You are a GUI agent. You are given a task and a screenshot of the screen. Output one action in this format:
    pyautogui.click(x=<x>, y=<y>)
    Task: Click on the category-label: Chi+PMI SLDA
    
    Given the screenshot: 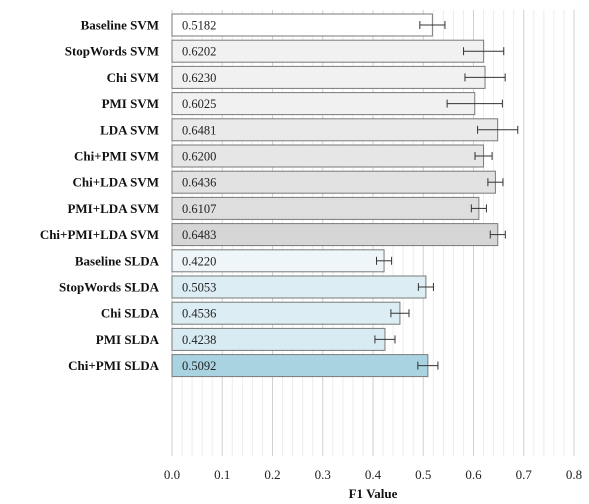 What is the action you would take?
    pyautogui.click(x=113, y=365)
    